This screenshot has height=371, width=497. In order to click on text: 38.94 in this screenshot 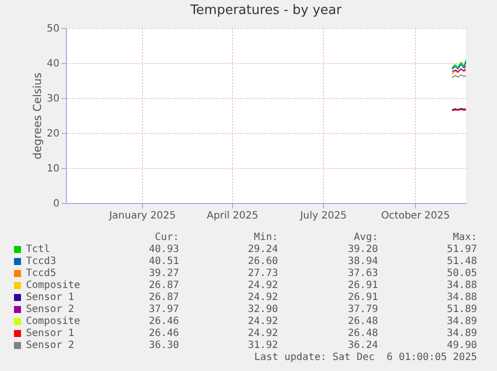, I will do `click(363, 261)`.